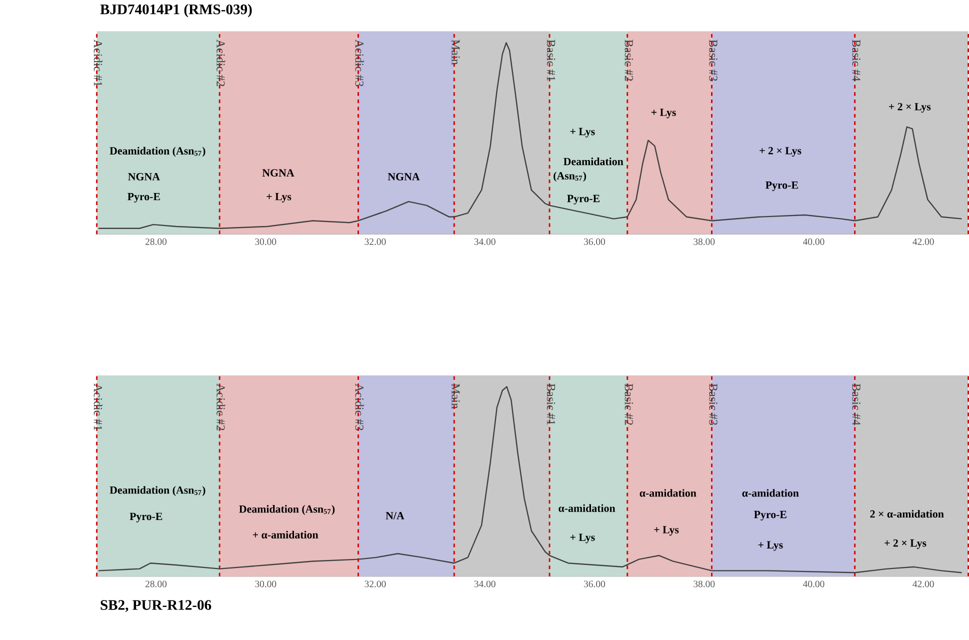 The image size is (969, 640). Describe the element at coordinates (594, 161) in the screenshot. I see `annotation: Deamidation` at that location.